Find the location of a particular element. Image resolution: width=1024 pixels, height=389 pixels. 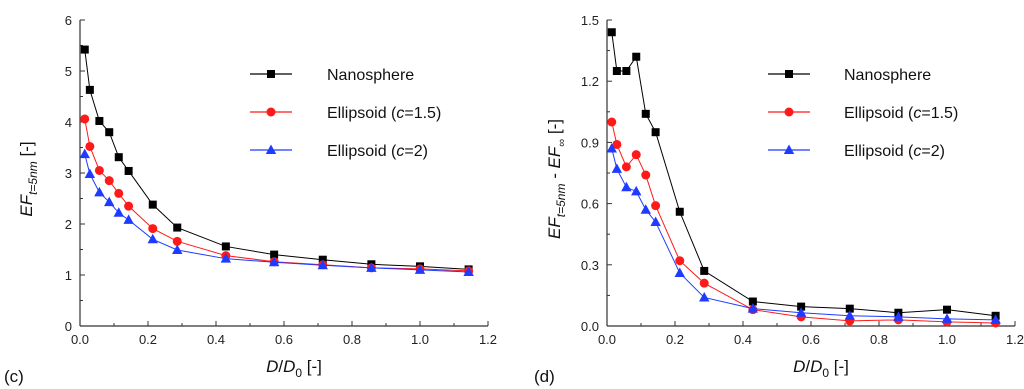

x-tick-label: 1.2 is located at coordinates (1015, 339).